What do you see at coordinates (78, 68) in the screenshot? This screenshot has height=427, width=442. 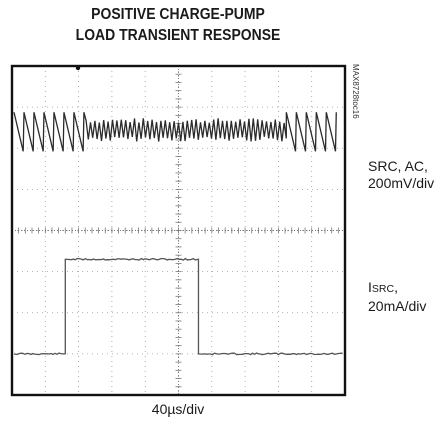 I see `trigger-marker` at bounding box center [78, 68].